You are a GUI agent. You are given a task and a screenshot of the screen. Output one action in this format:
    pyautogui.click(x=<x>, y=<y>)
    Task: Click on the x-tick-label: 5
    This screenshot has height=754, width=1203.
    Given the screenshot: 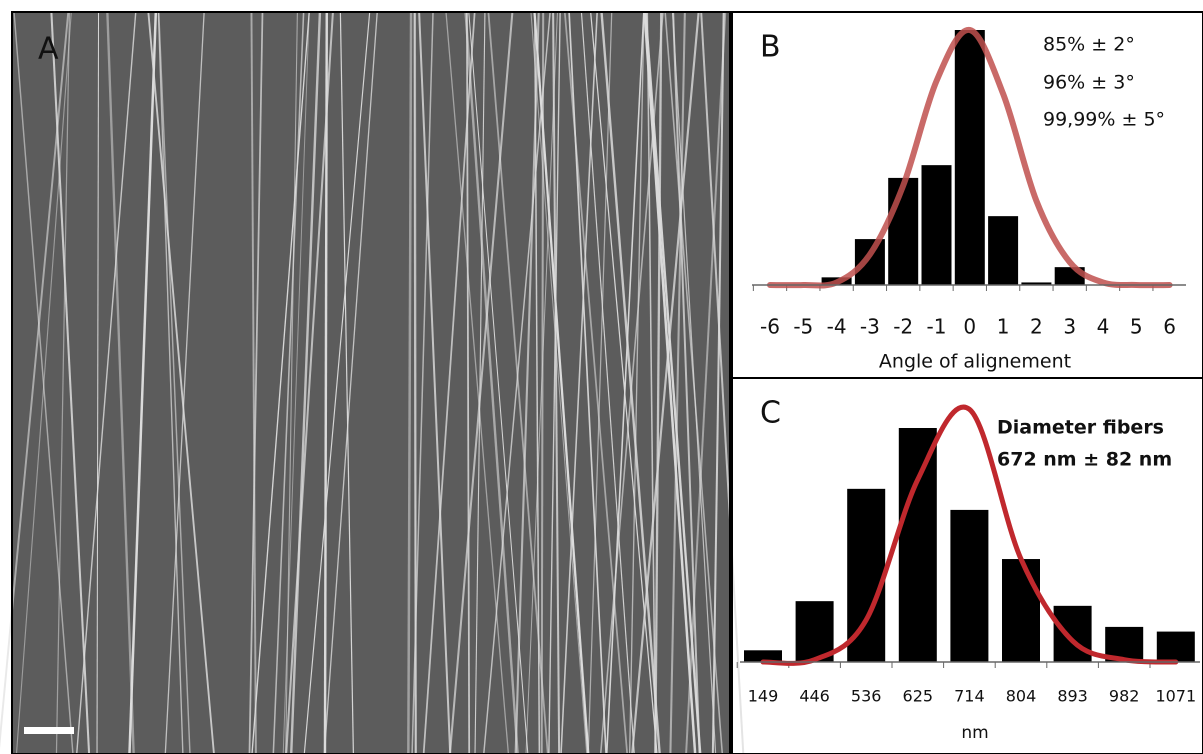 What is the action you would take?
    pyautogui.click(x=1136, y=327)
    